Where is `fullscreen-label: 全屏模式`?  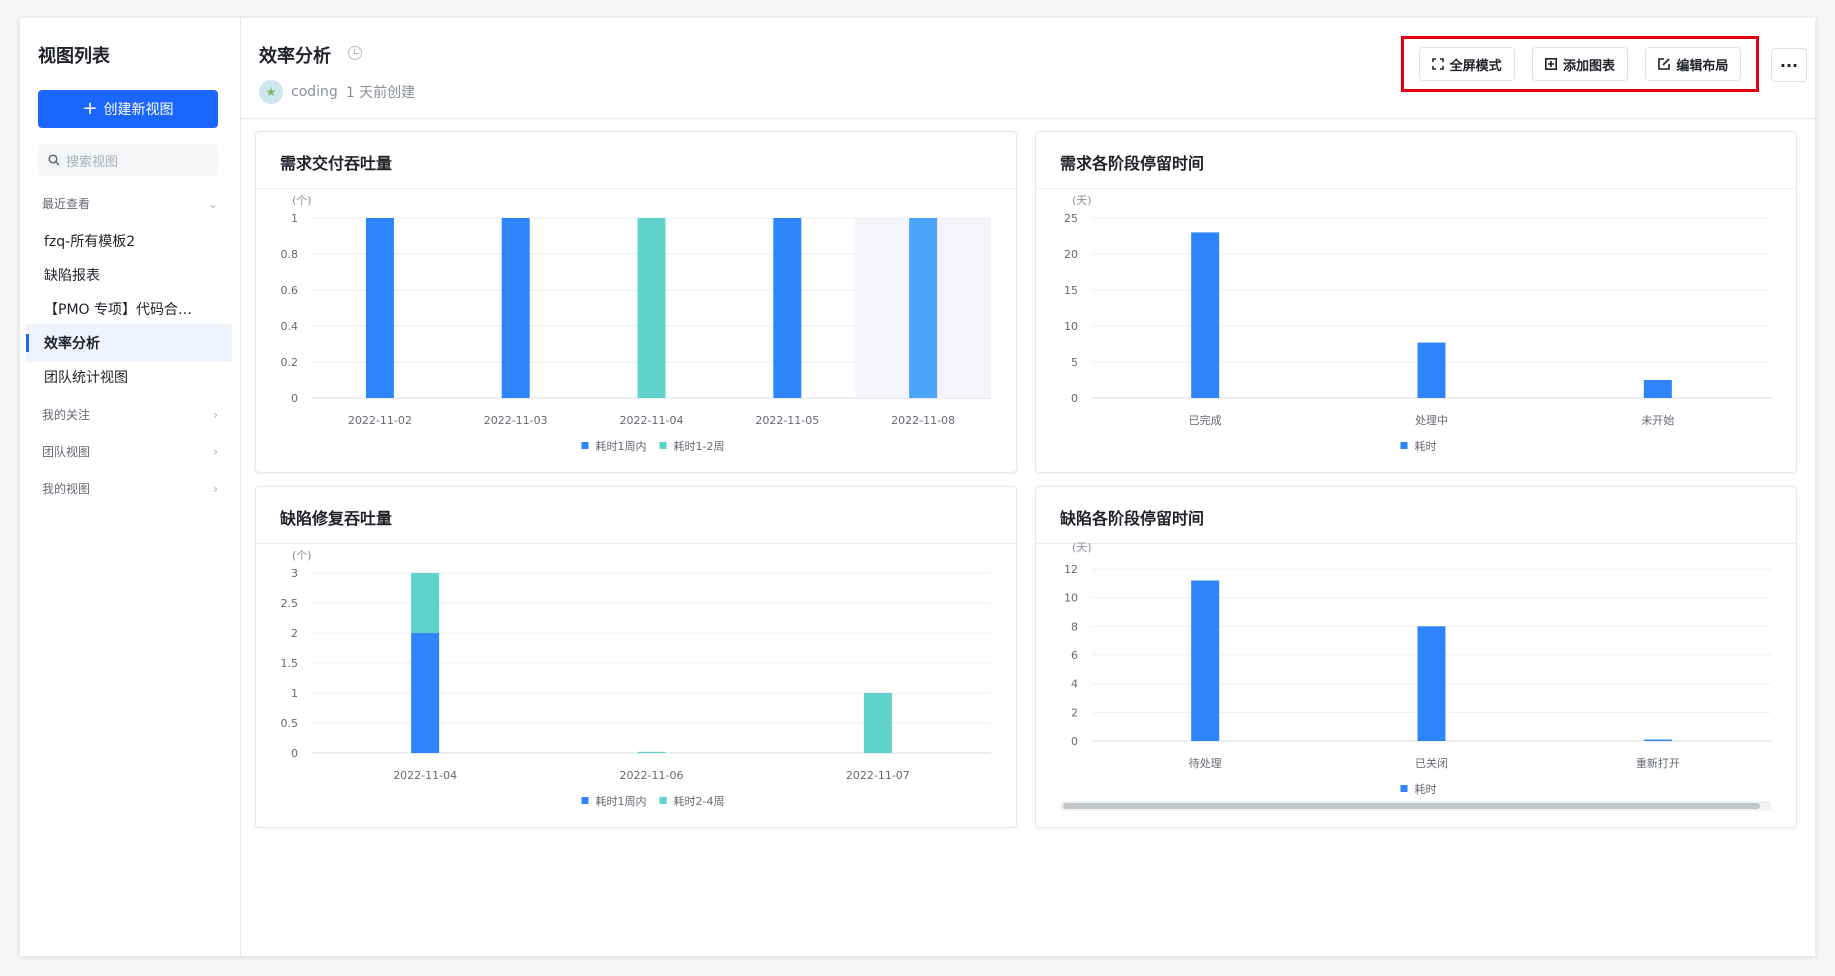 fullscreen-label: 全屏模式 is located at coordinates (1475, 66).